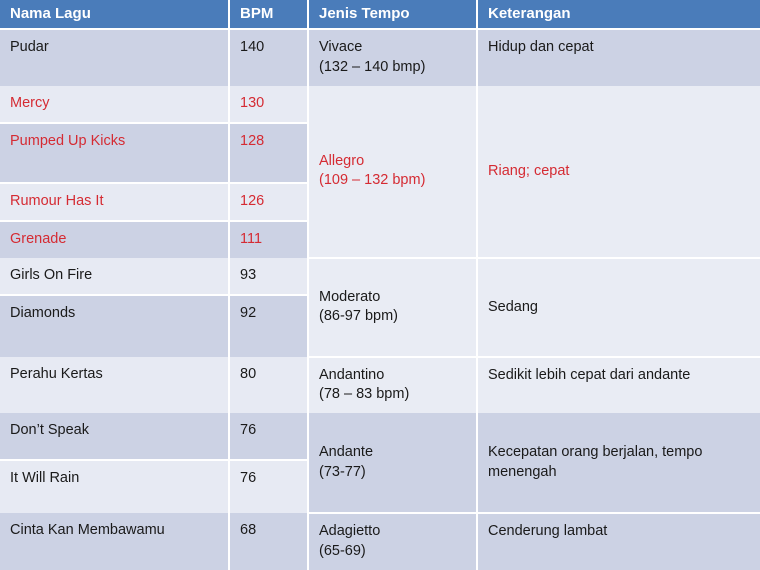 The width and height of the screenshot is (760, 570). What do you see at coordinates (115, 15) in the screenshot?
I see `column-header-nama-lagu: Nama Lagu` at bounding box center [115, 15].